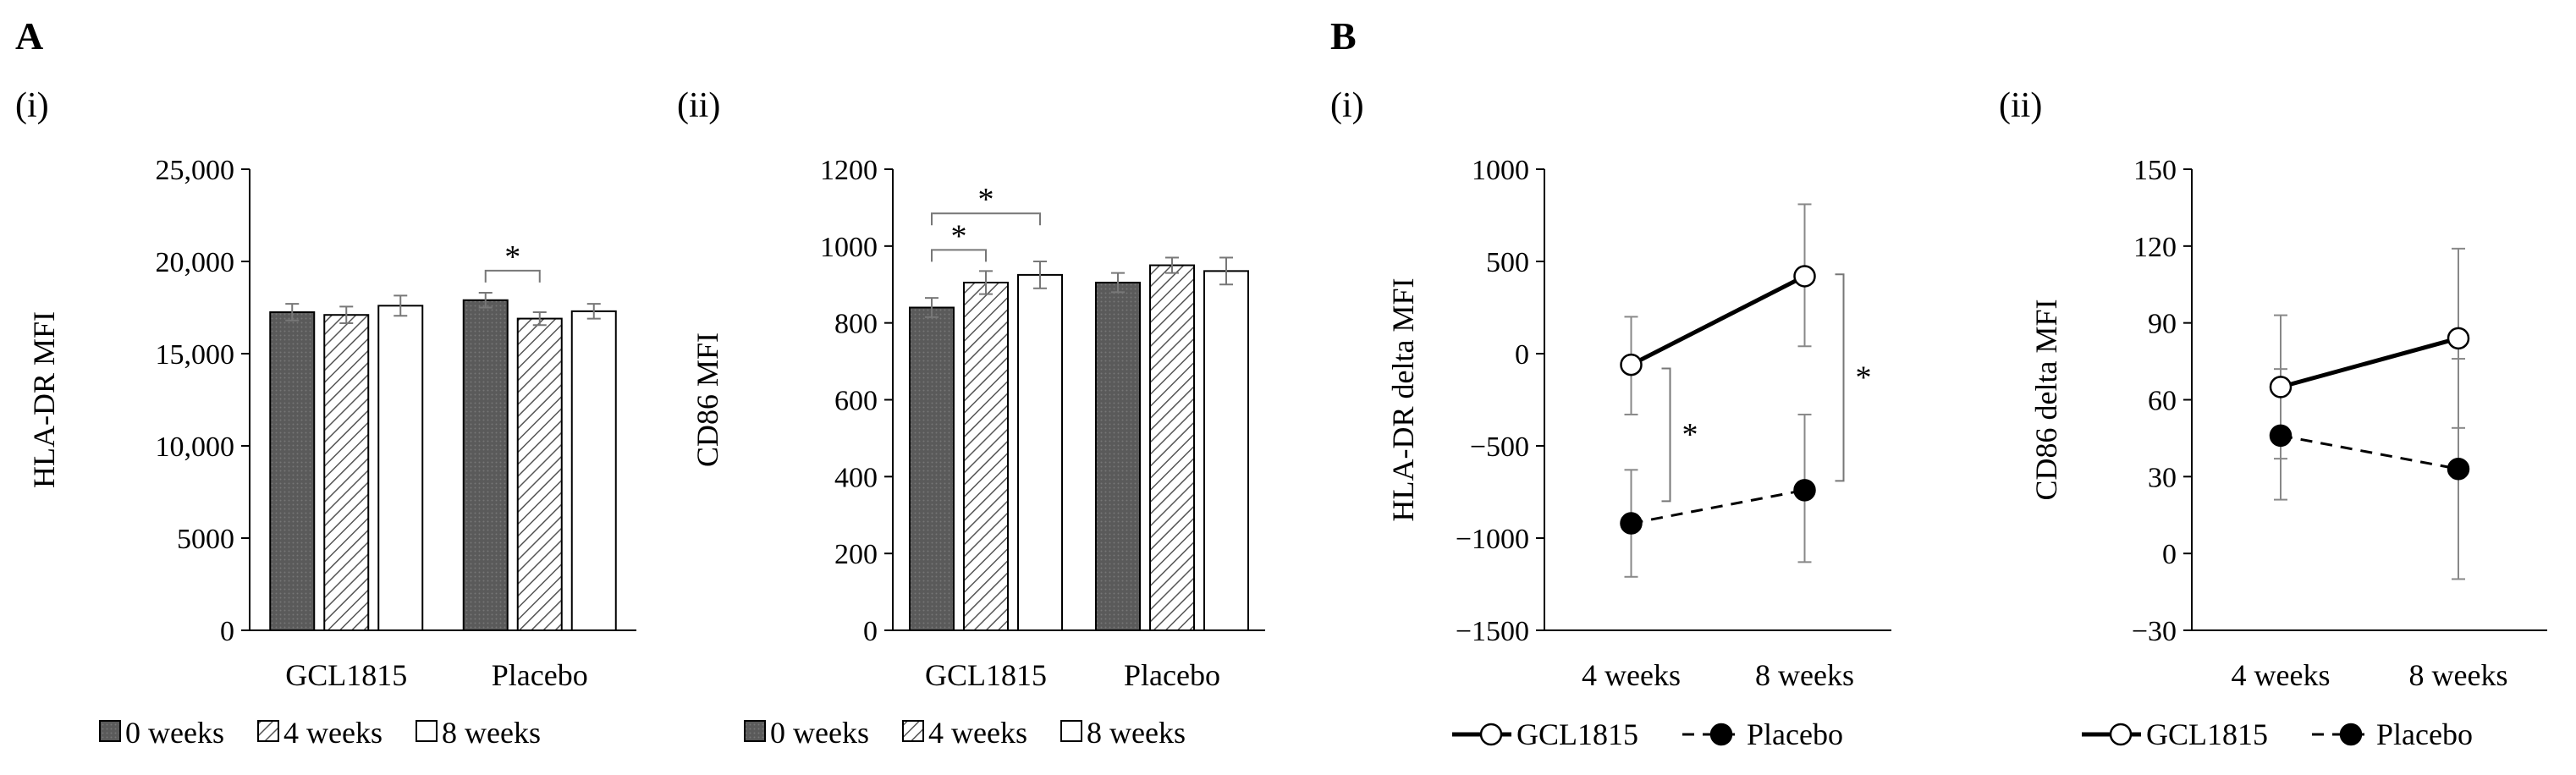 The width and height of the screenshot is (2576, 775). I want to click on y-tick-label: 25,000, so click(195, 170).